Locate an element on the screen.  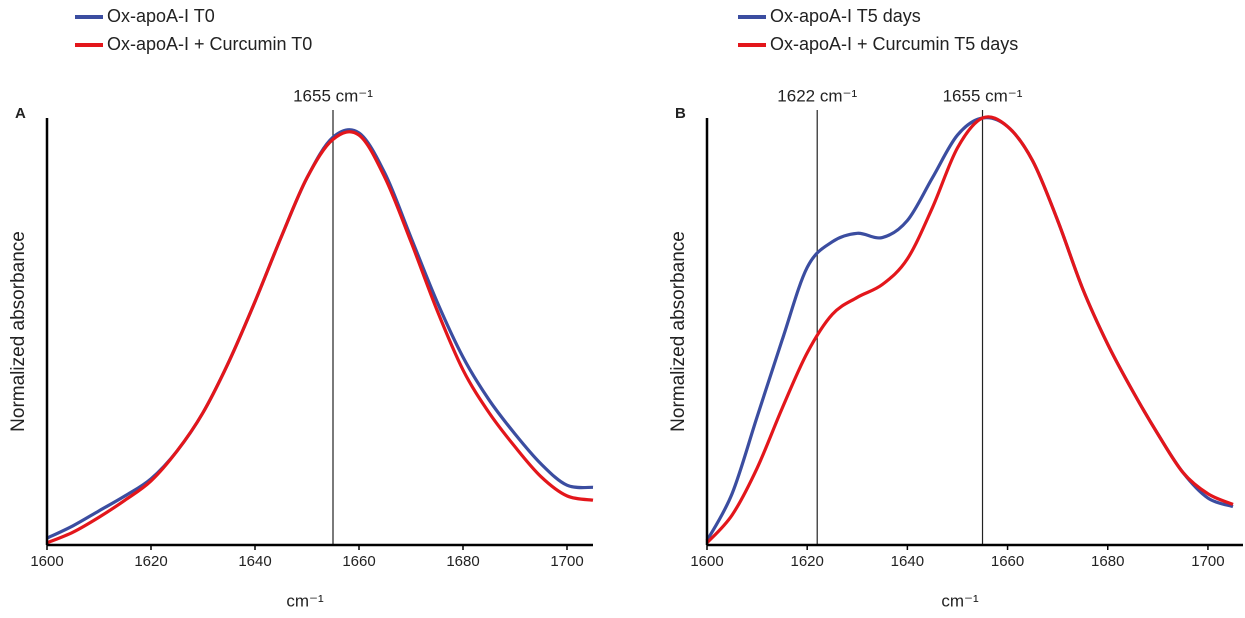
panel-label: B is located at coordinates (680, 113).